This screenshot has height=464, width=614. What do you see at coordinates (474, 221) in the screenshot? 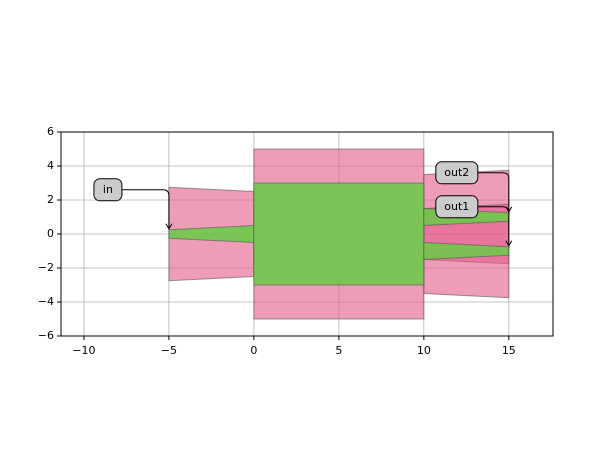
I see `annotation: out1` at bounding box center [474, 221].